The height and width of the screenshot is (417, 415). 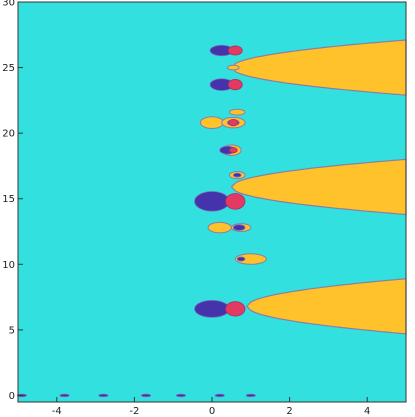 What do you see at coordinates (12, 330) in the screenshot?
I see `y-tick-label: 5` at bounding box center [12, 330].